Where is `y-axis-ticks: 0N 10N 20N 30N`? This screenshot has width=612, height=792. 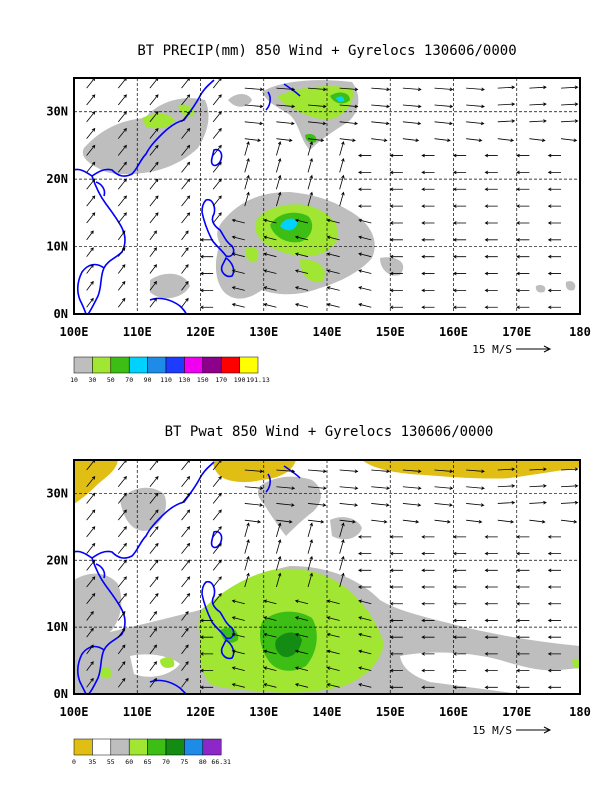
y-axis-ticks: 0N 10N 20N 30N is located at coordinates (57, 213).